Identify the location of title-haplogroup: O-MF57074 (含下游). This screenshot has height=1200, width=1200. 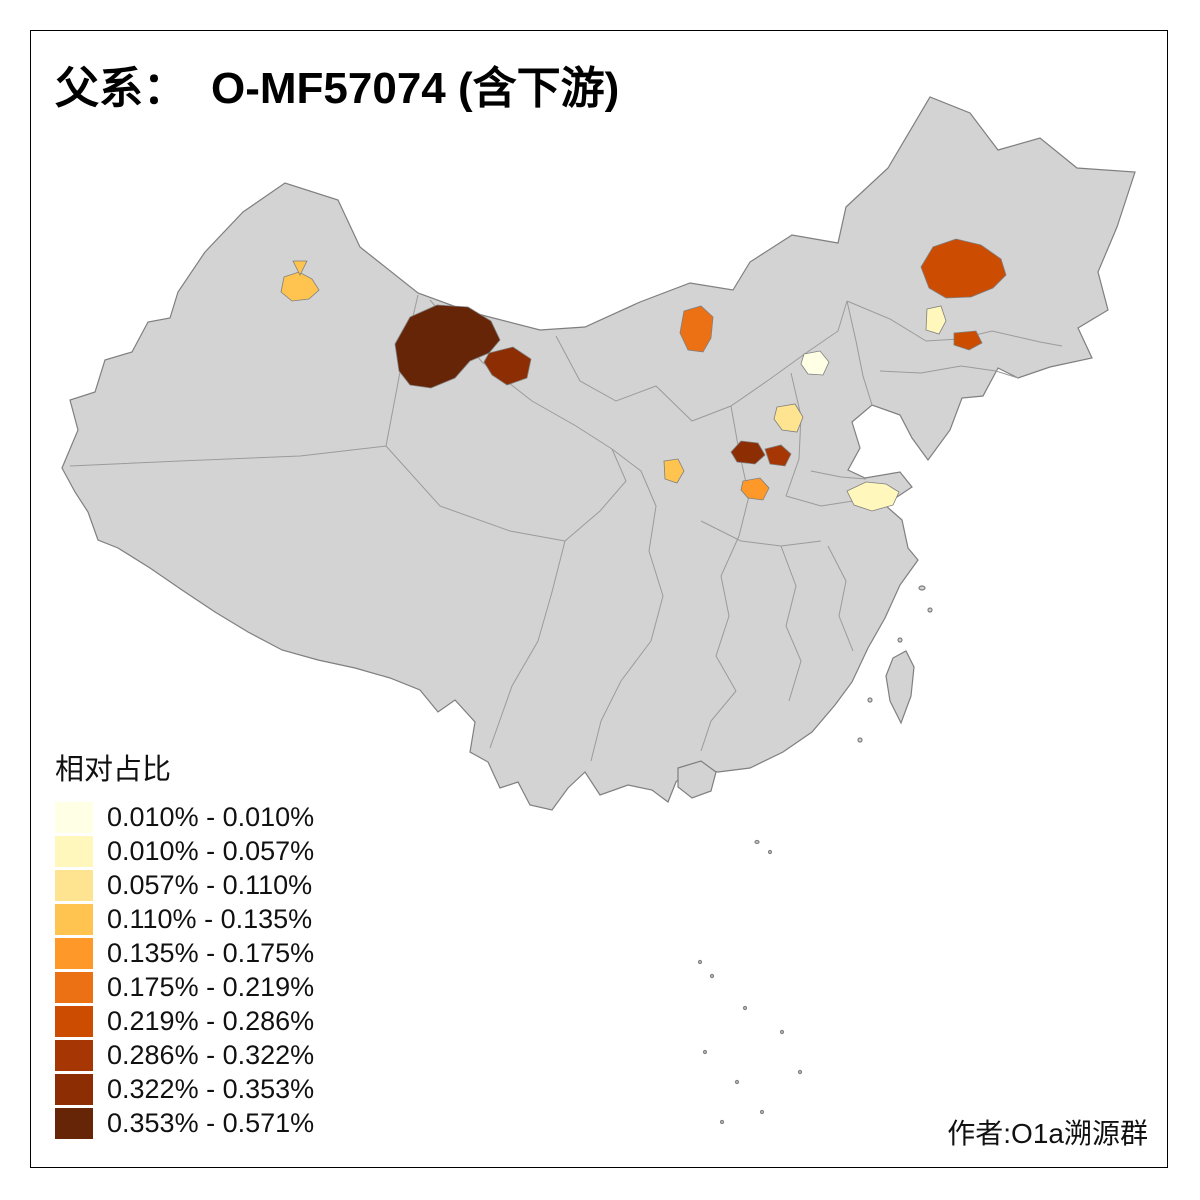
(415, 88).